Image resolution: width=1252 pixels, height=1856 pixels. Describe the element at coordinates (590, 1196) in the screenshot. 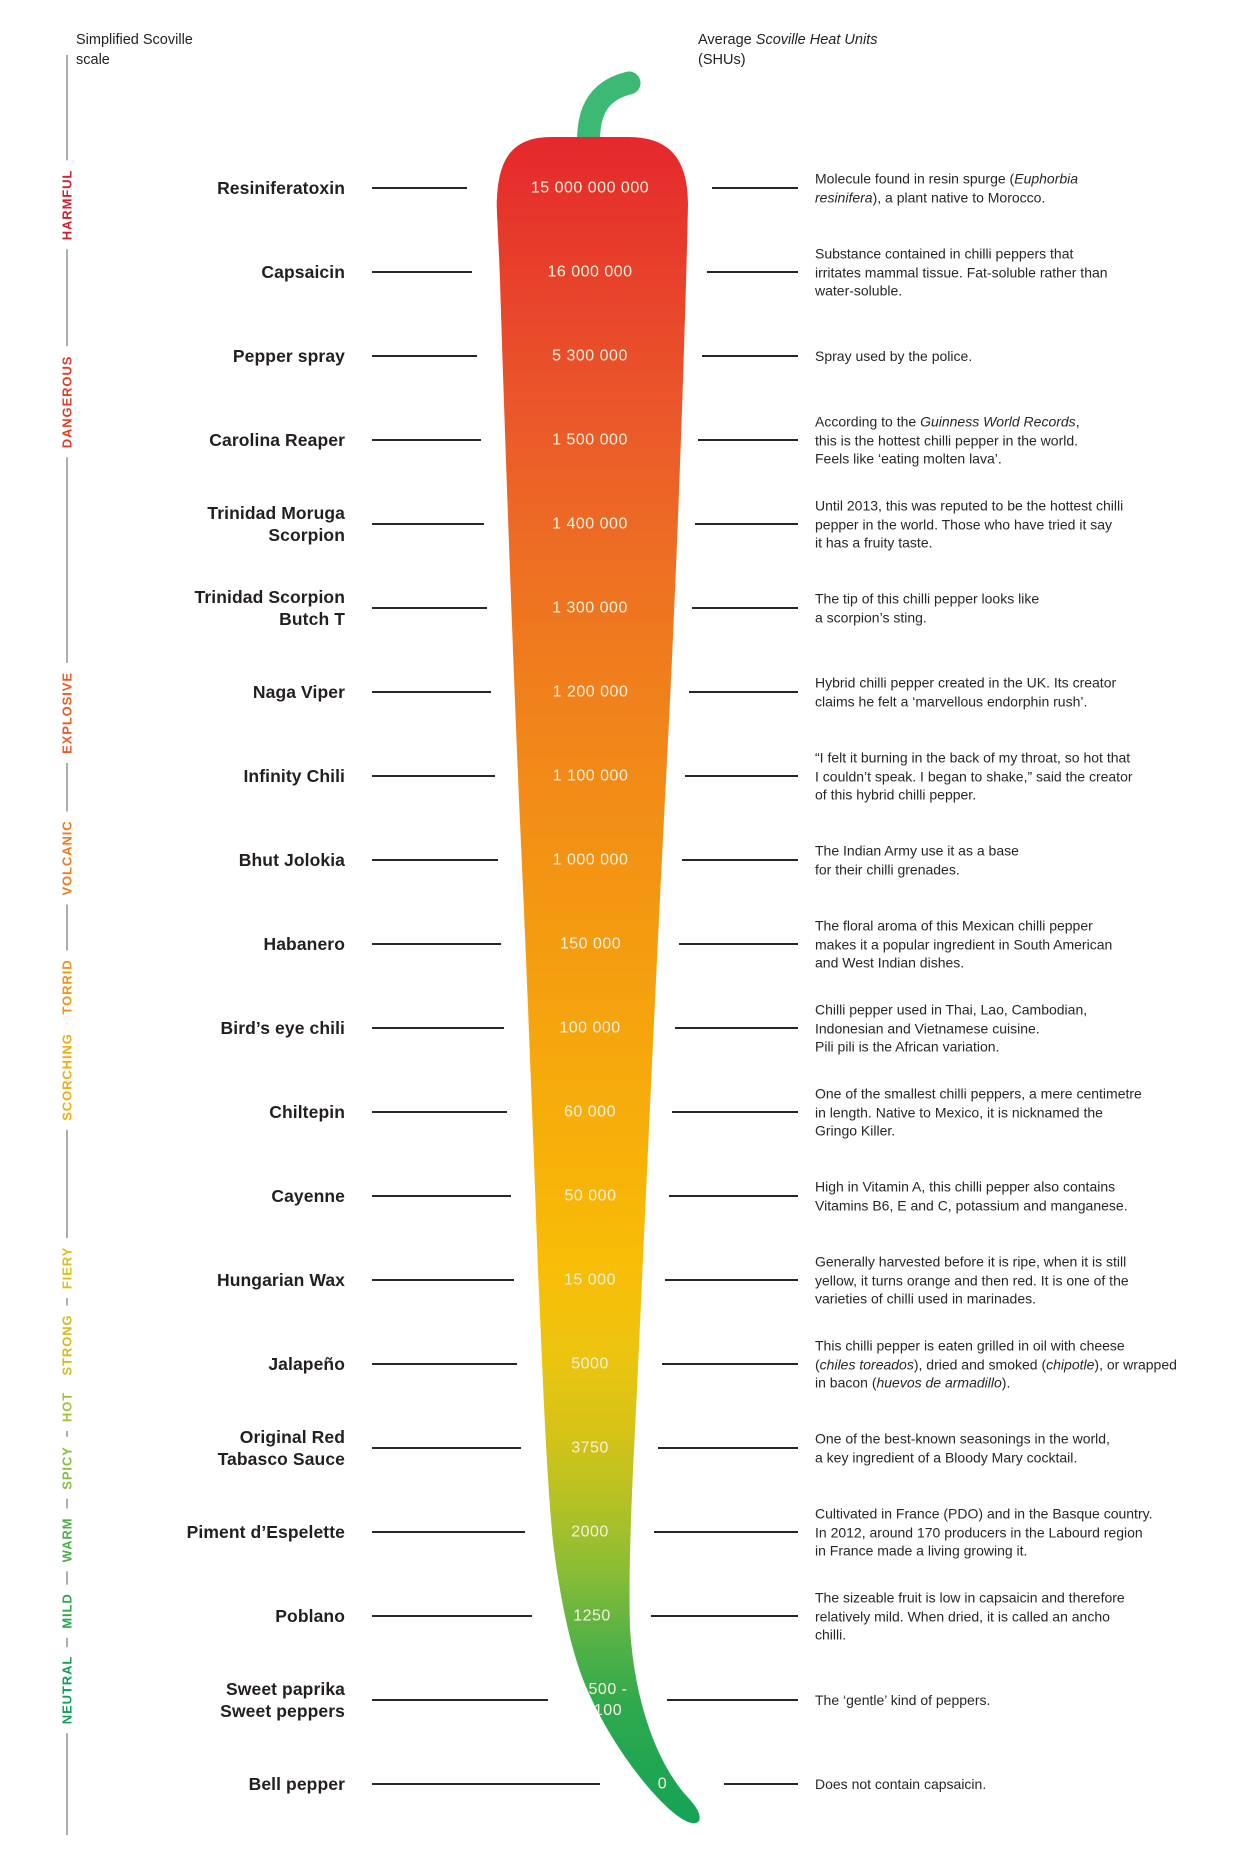

I see `shu-value: 50 000` at that location.